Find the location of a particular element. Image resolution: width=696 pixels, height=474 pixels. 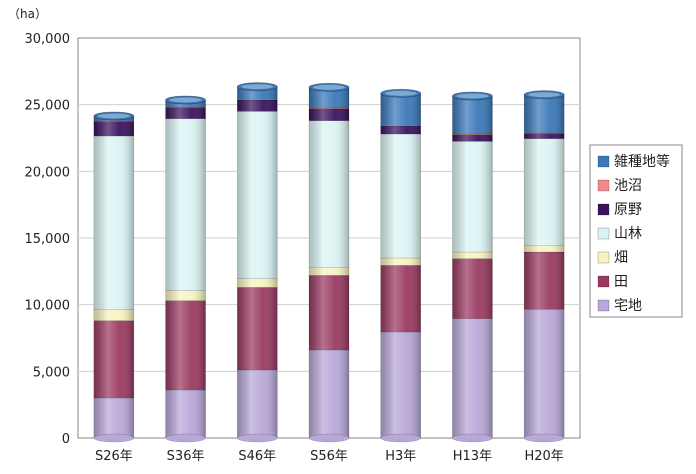

y-tick-label: 5,000 is located at coordinates (51, 372).